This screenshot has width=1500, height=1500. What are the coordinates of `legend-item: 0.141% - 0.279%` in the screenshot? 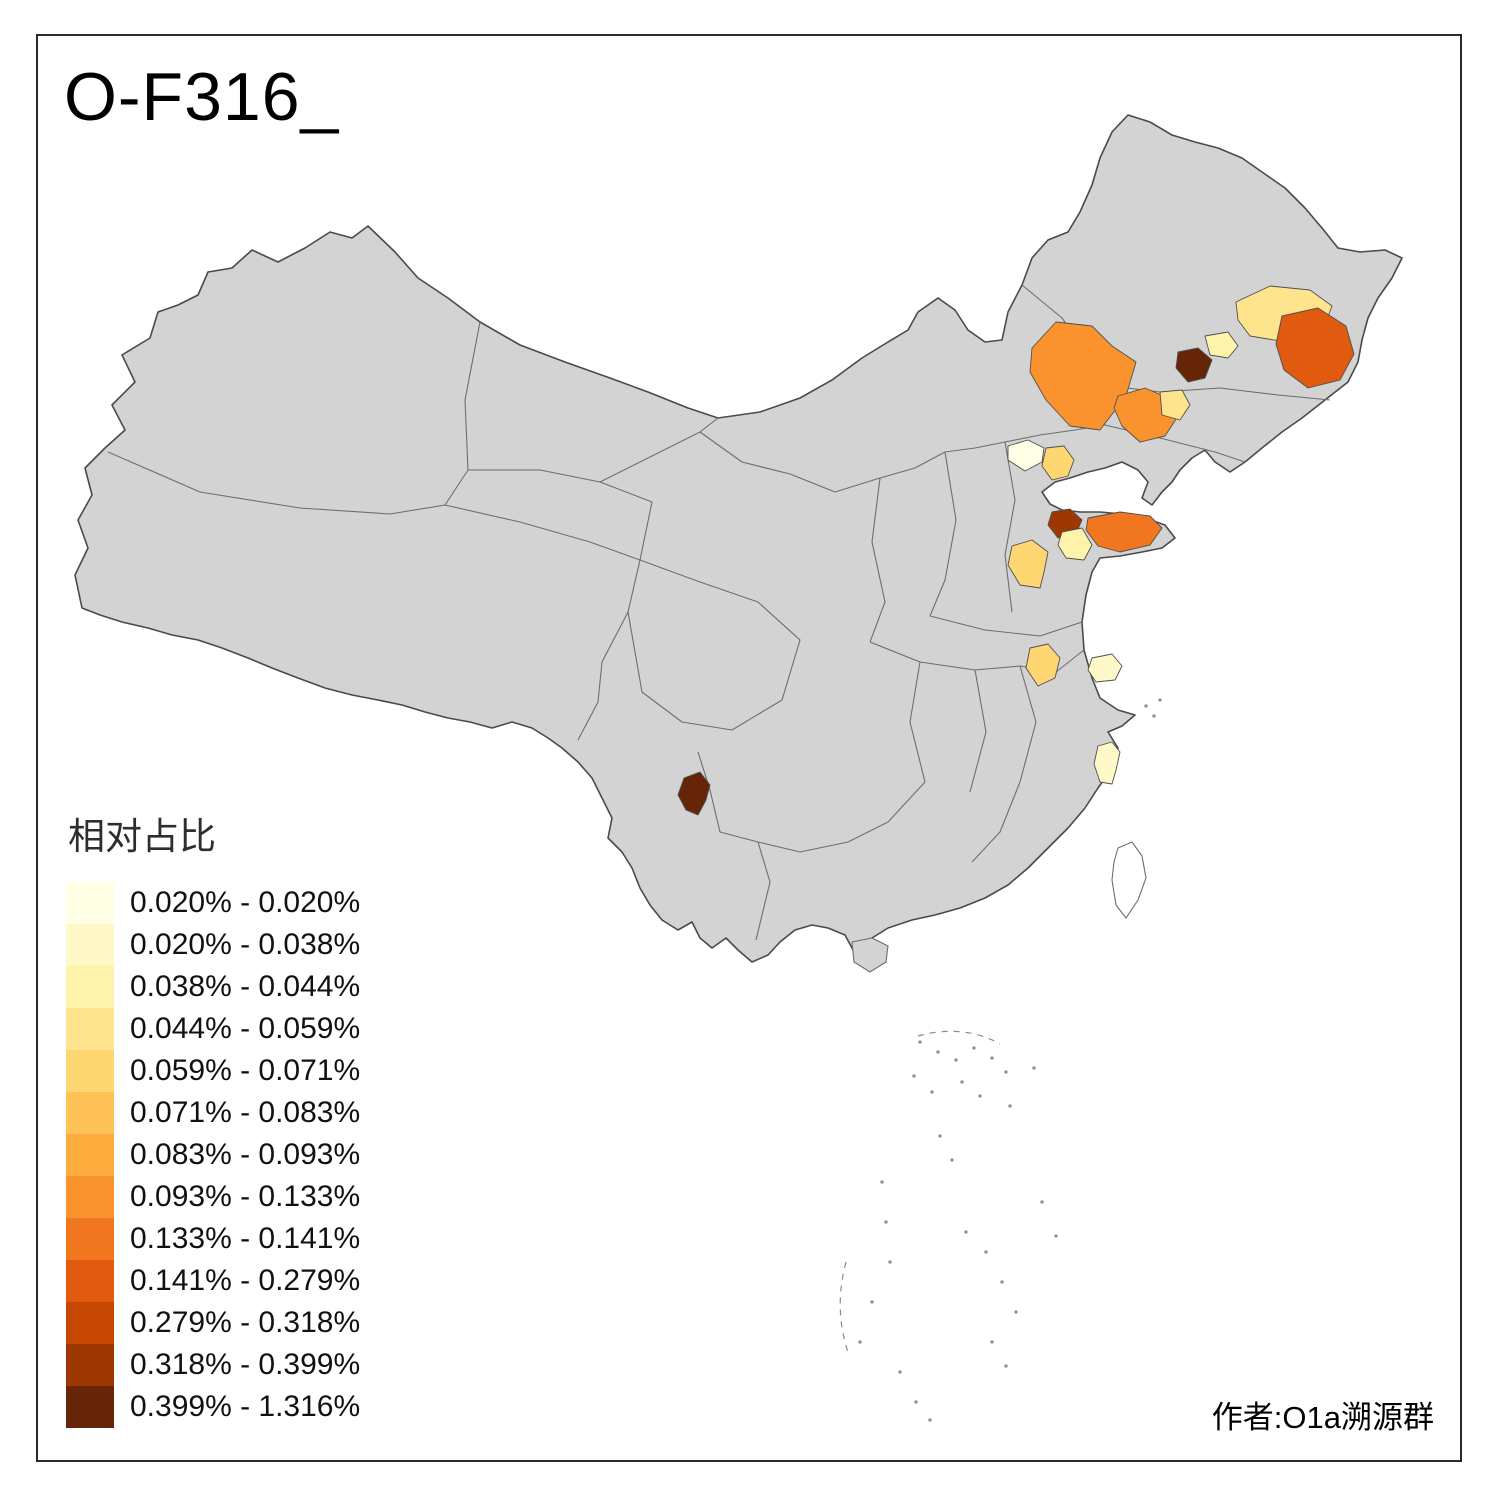 It's located at (213, 1281).